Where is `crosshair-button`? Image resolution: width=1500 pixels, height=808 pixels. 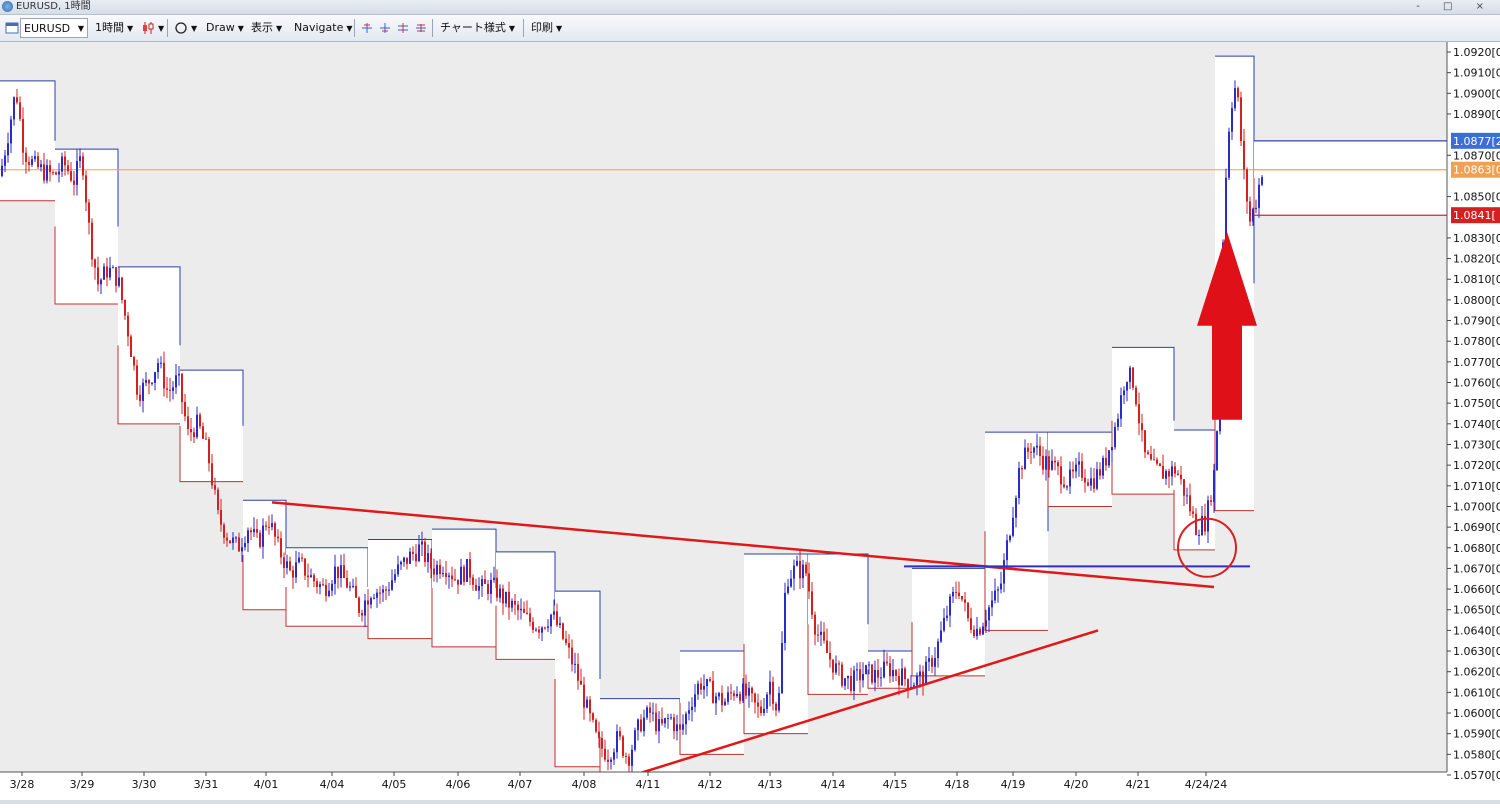
crosshair-button is located at coordinates (367, 28).